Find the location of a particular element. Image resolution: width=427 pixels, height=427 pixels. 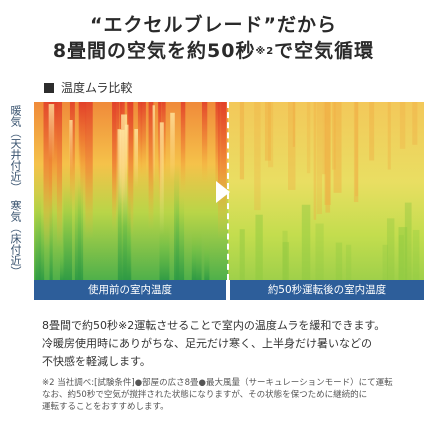

footnote-line: 運転することをおすすめします。 is located at coordinates (105, 407).